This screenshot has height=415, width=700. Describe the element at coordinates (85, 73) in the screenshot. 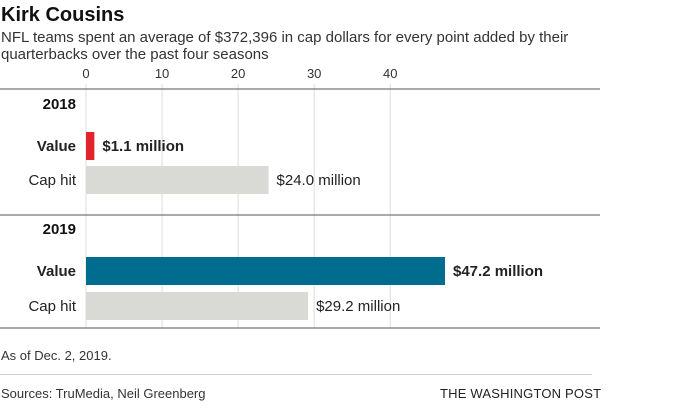

I see `x-tick-label: 0` at that location.